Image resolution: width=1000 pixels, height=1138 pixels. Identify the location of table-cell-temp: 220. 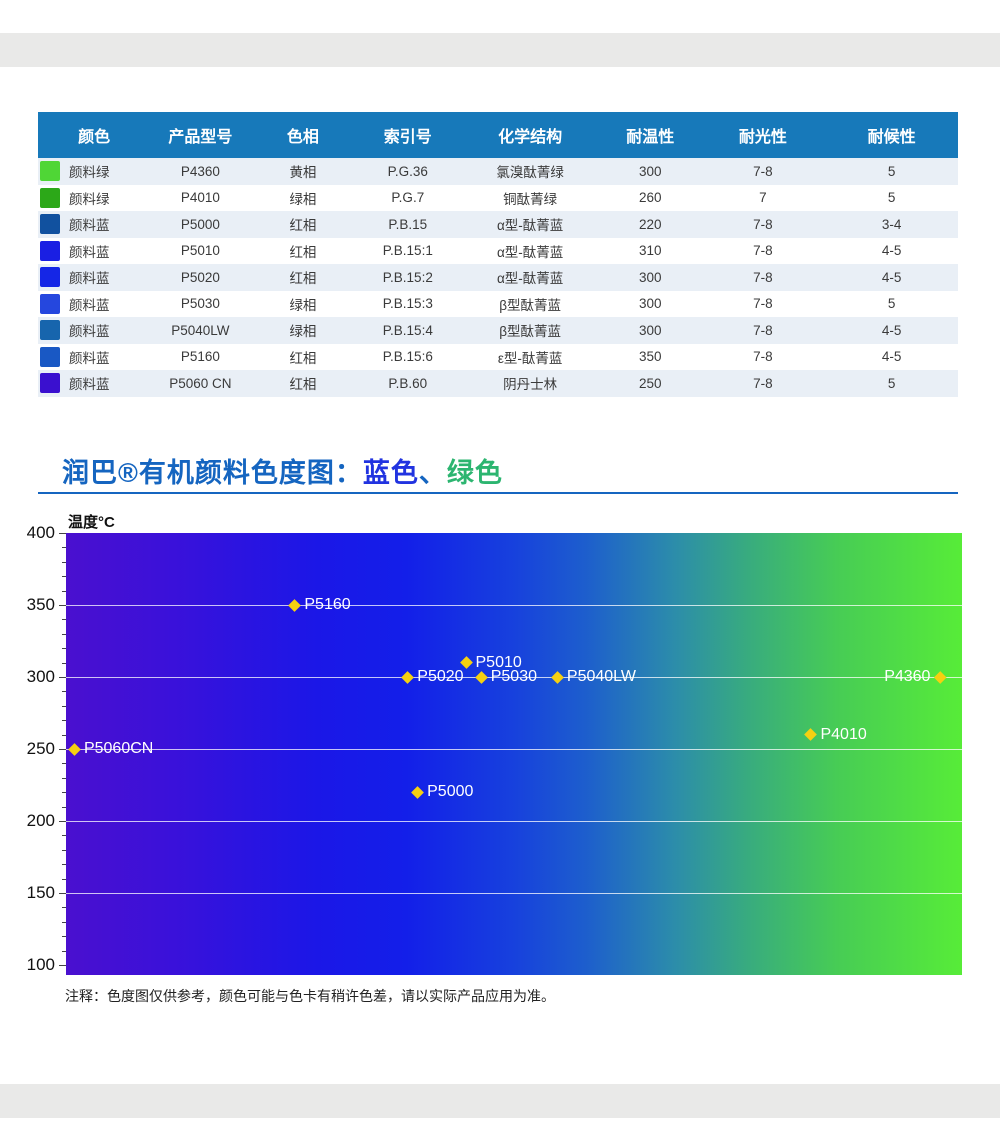
(650, 224).